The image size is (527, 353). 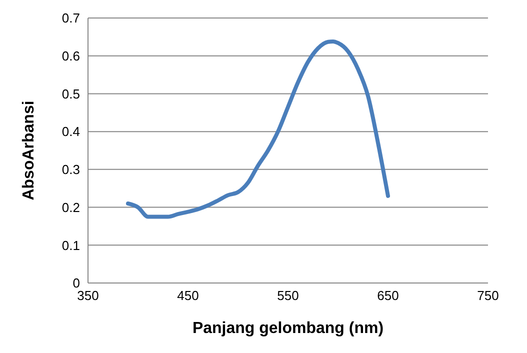 I want to click on x-tick-label: 550, so click(x=288, y=296).